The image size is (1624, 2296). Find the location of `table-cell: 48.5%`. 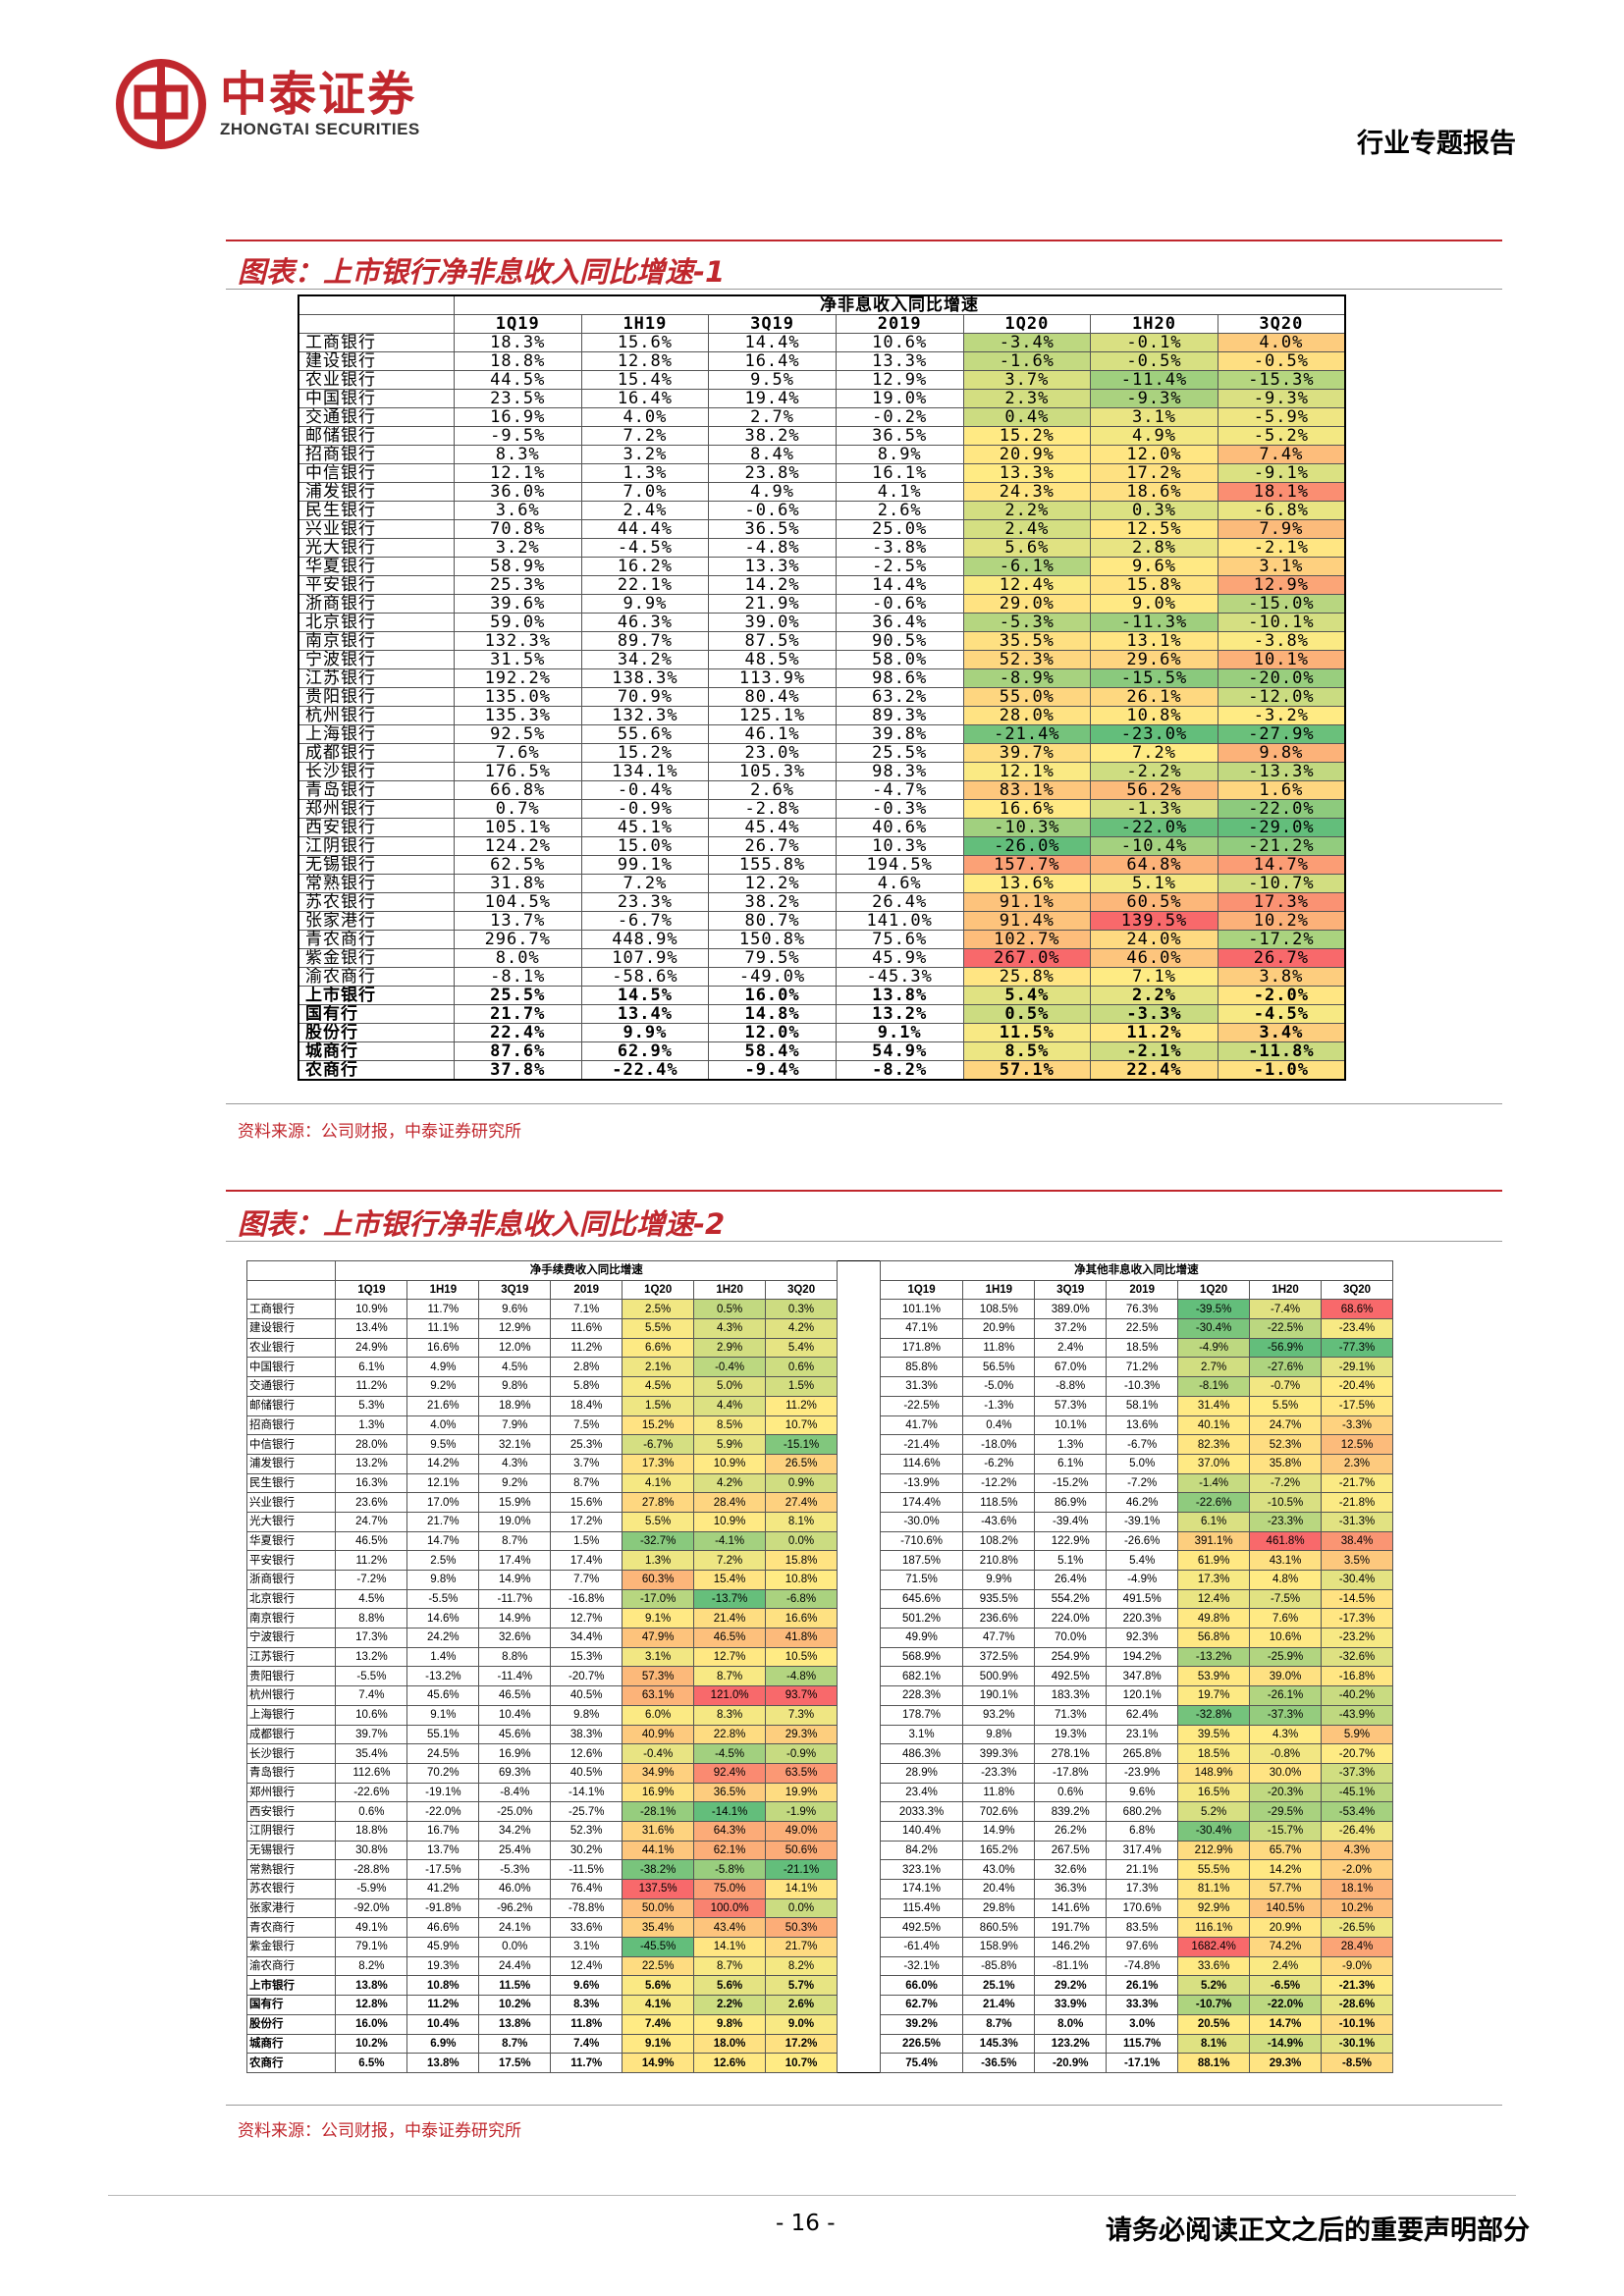

table-cell: 48.5% is located at coordinates (772, 659).